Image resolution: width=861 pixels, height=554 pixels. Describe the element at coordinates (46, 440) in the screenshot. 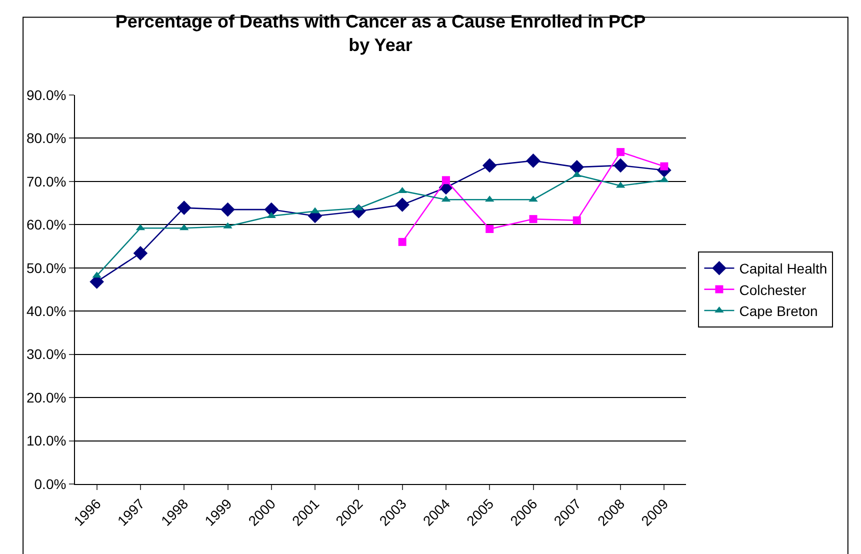

I see `y-tick-label: 10.0%` at that location.